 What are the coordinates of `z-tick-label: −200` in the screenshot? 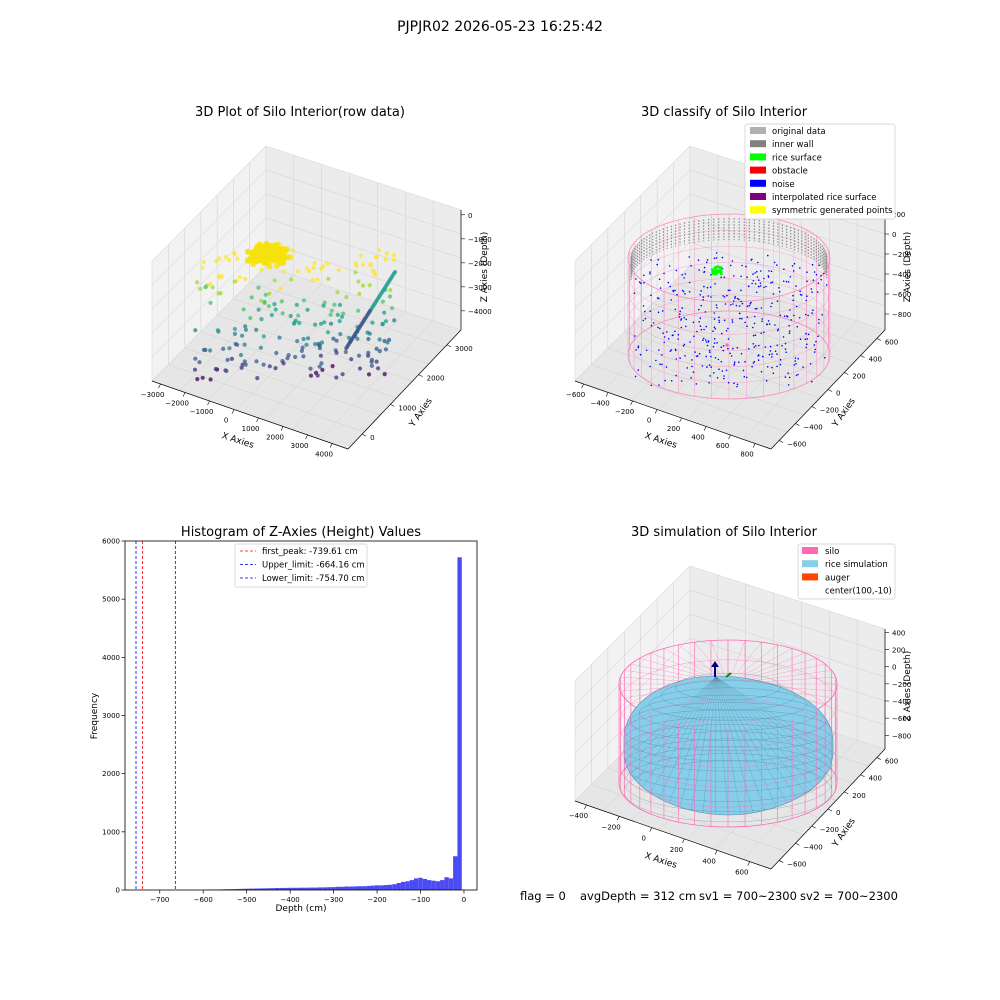 It's located at (901, 685).